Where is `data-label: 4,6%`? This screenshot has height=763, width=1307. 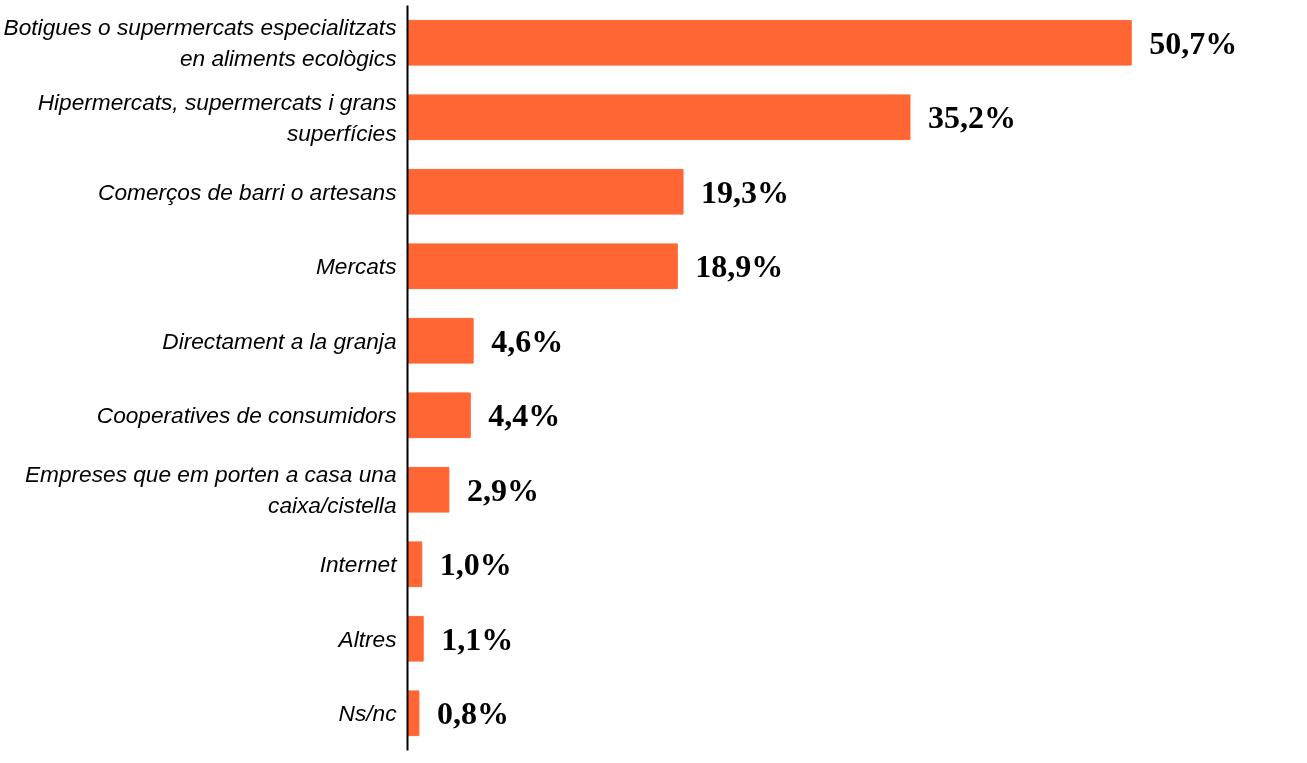
data-label: 4,6% is located at coordinates (527, 340).